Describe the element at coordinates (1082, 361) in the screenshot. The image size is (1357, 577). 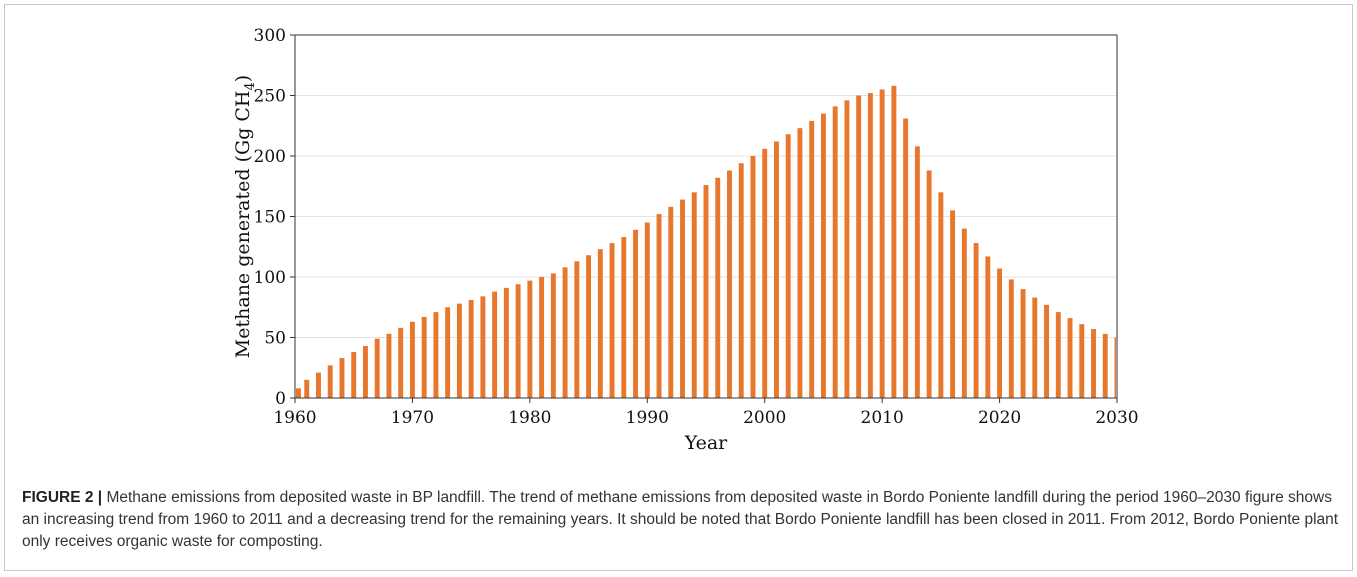
I see `bar-2027` at that location.